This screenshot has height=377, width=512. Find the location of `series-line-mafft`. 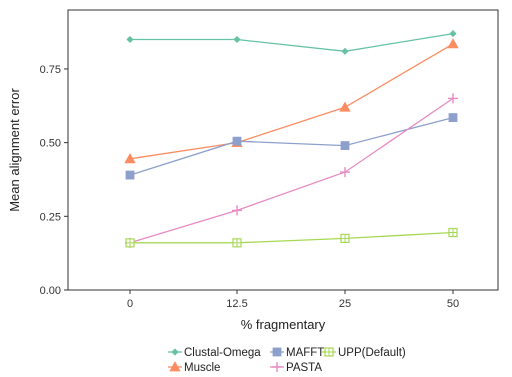

series-line-mafft is located at coordinates (291, 146).